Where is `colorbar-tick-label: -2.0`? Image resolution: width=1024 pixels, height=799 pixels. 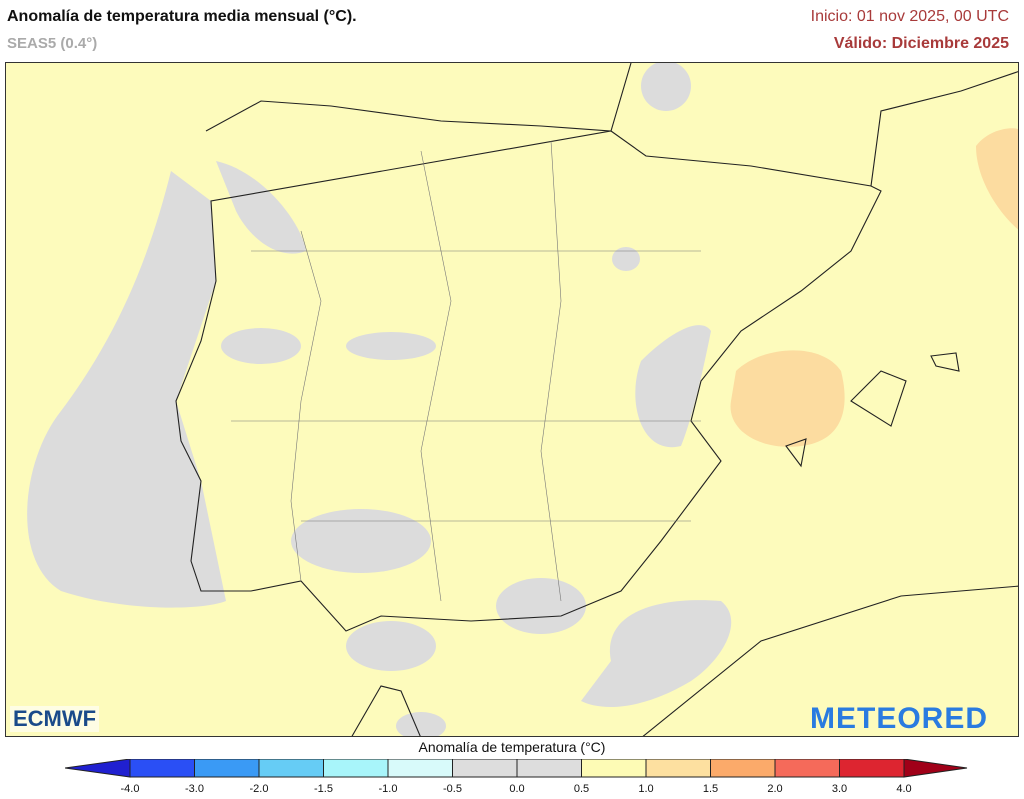
colorbar-tick-label: -2.0 is located at coordinates (259, 789).